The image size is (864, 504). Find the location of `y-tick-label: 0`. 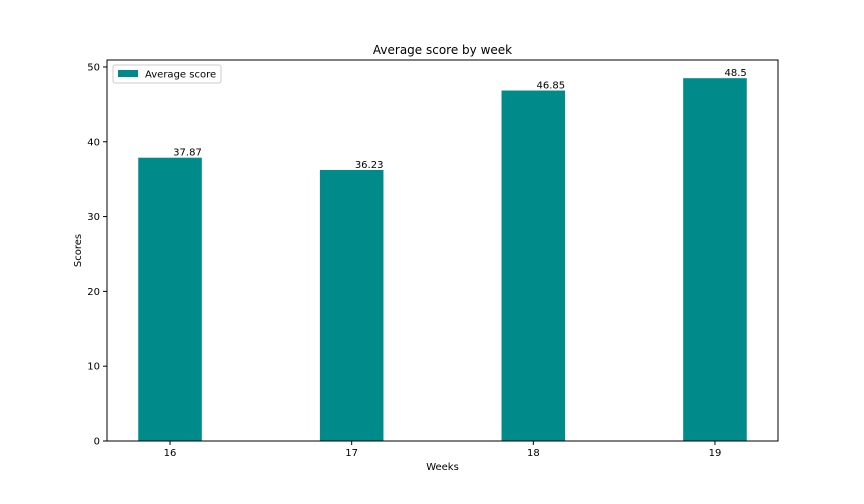

y-tick-label: 0 is located at coordinates (97, 442).